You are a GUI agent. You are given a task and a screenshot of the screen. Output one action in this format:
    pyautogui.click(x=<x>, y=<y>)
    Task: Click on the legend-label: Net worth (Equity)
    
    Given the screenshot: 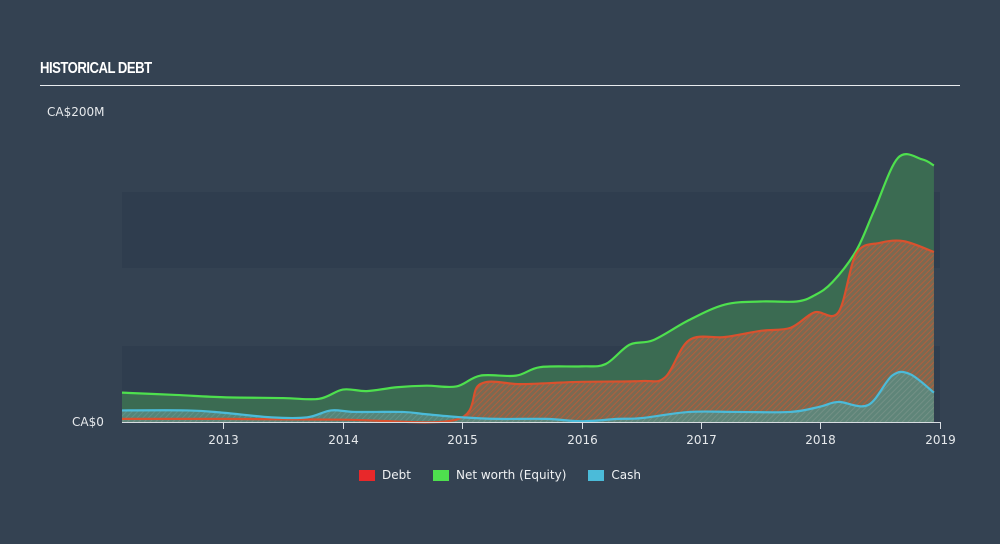 What is the action you would take?
    pyautogui.click(x=511, y=475)
    